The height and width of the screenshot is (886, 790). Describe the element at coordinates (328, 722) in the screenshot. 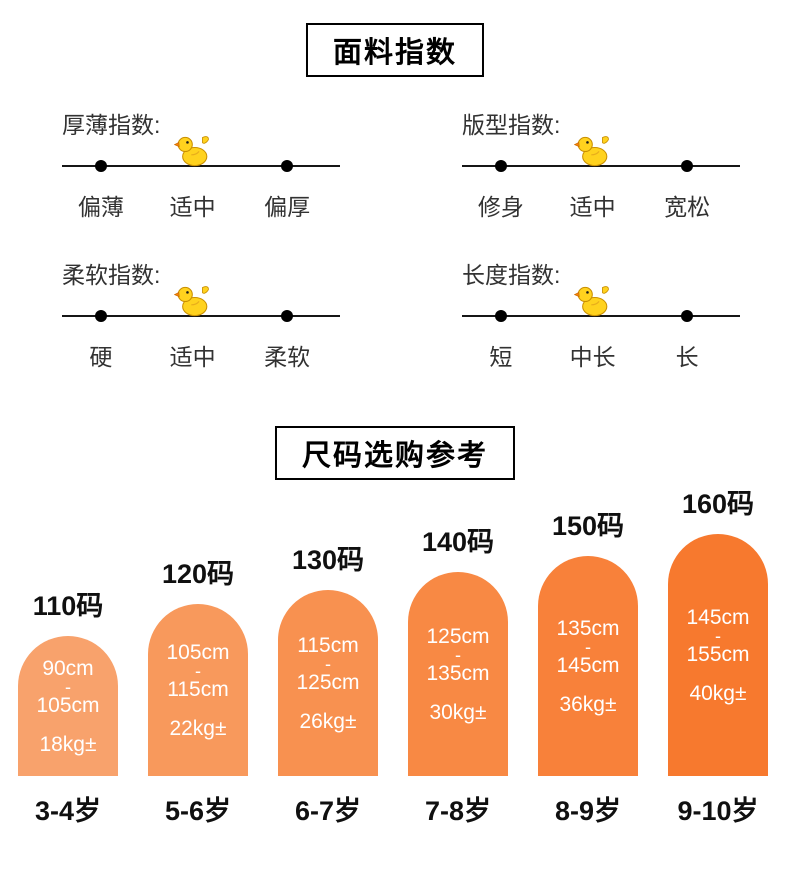

I see `weight-label: 26kg±` at that location.